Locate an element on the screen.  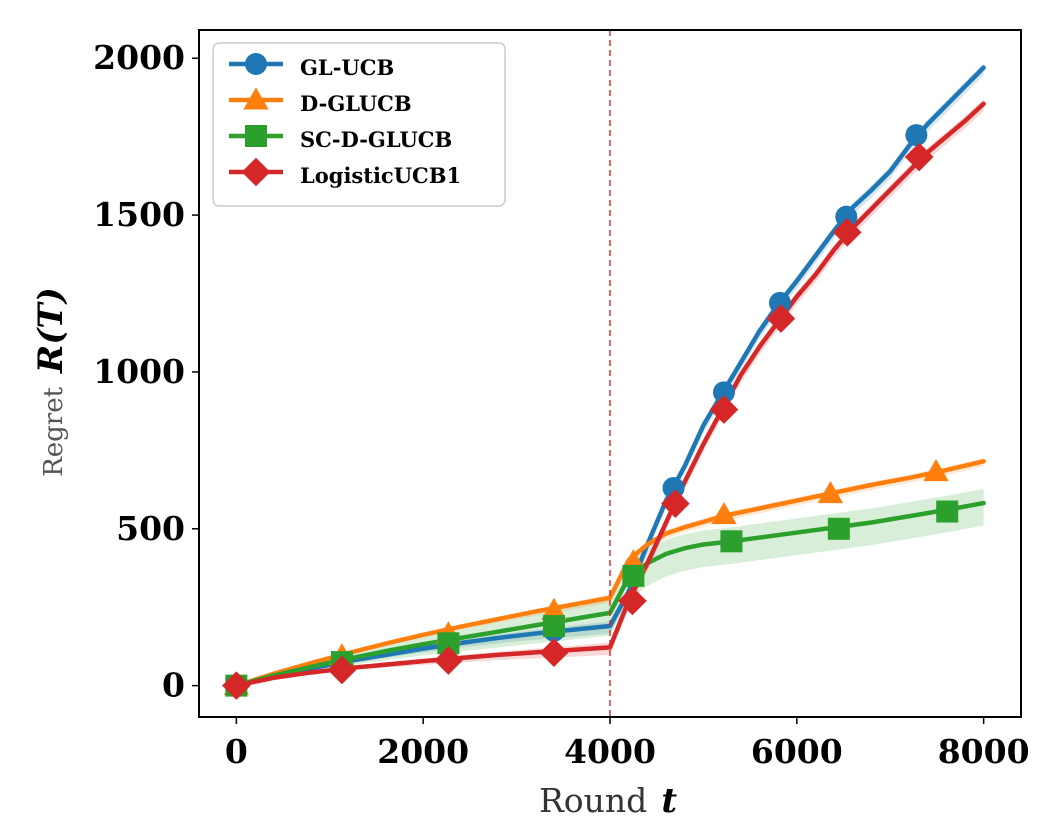
x-tick-label: 8000 is located at coordinates (984, 751).